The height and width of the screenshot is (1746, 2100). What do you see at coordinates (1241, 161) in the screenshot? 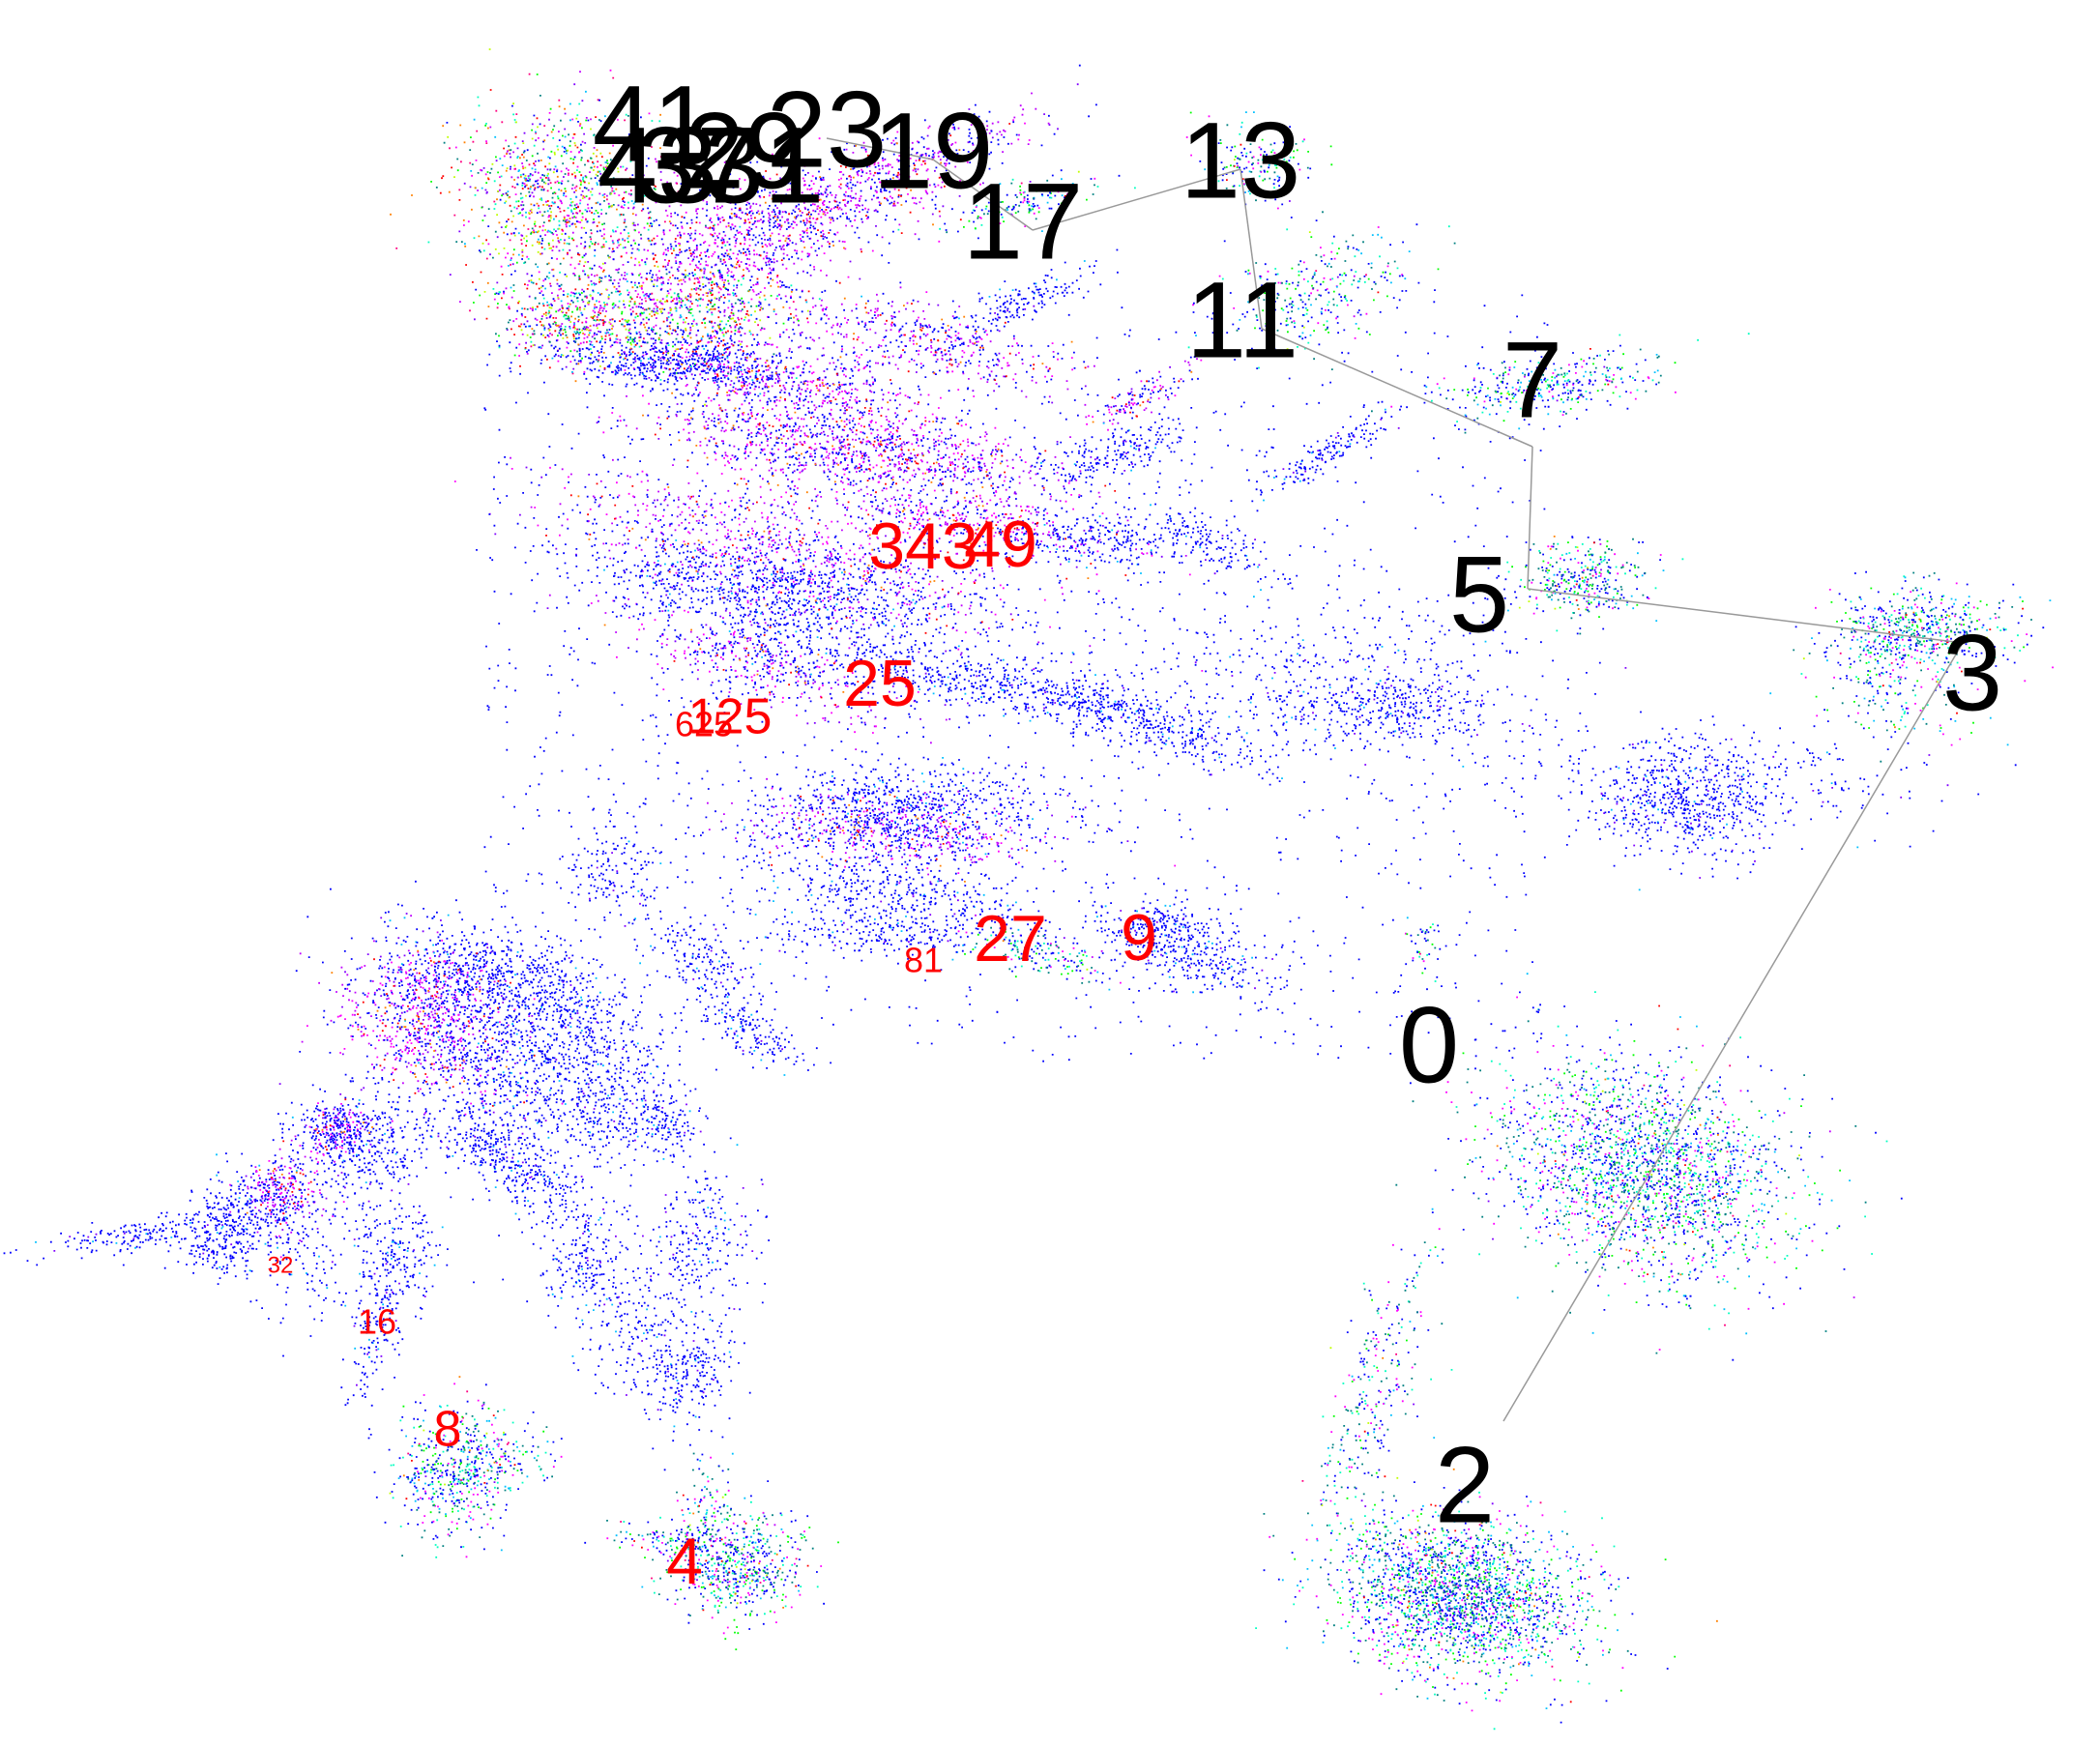
I see `cluster-label-13: 13` at bounding box center [1241, 161].